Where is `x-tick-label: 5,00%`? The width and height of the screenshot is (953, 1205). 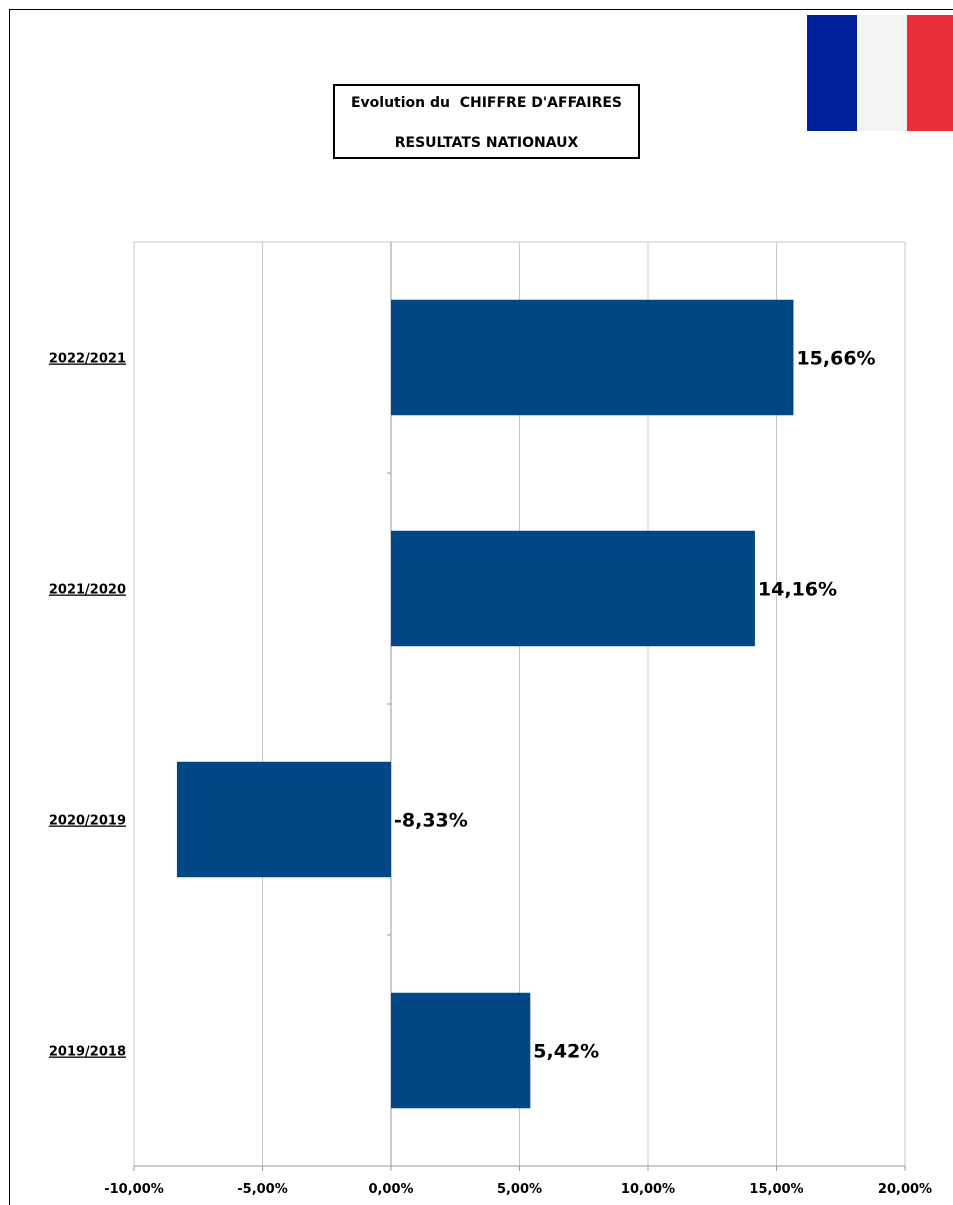 x-tick-label: 5,00% is located at coordinates (519, 1189).